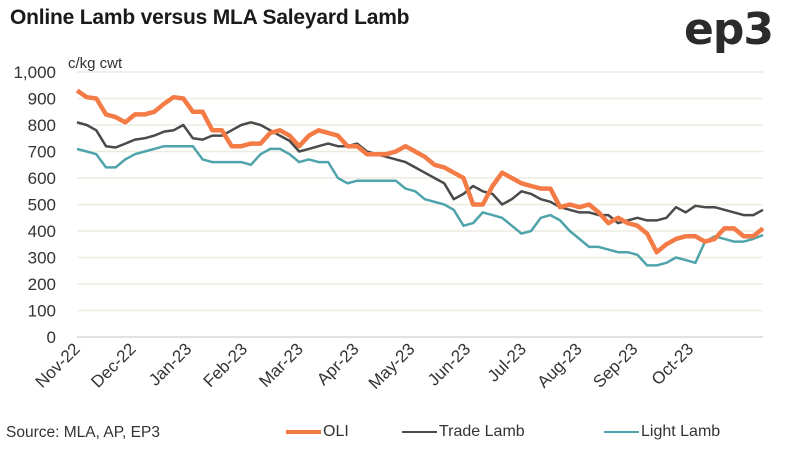 This screenshot has width=793, height=454. I want to click on x-tick-label: Dec-22, so click(113, 365).